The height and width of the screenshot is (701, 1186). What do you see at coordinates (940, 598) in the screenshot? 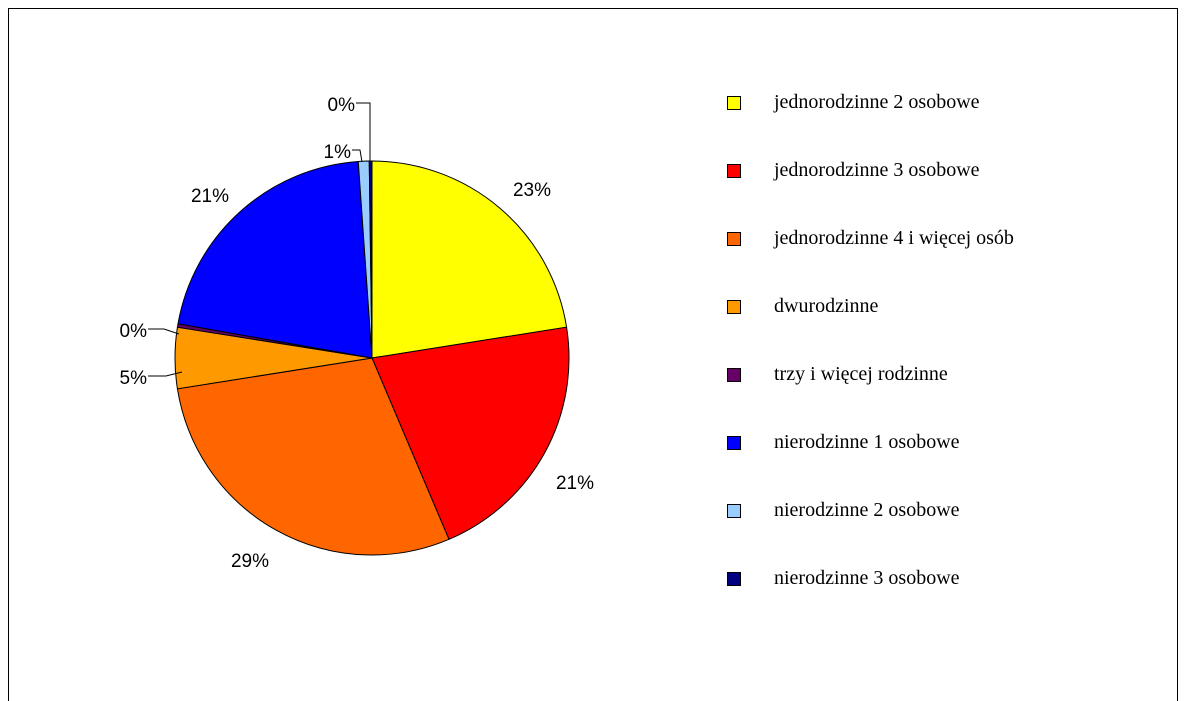
I see `legend-item: nierodzinne 3 osobowe` at bounding box center [940, 598].